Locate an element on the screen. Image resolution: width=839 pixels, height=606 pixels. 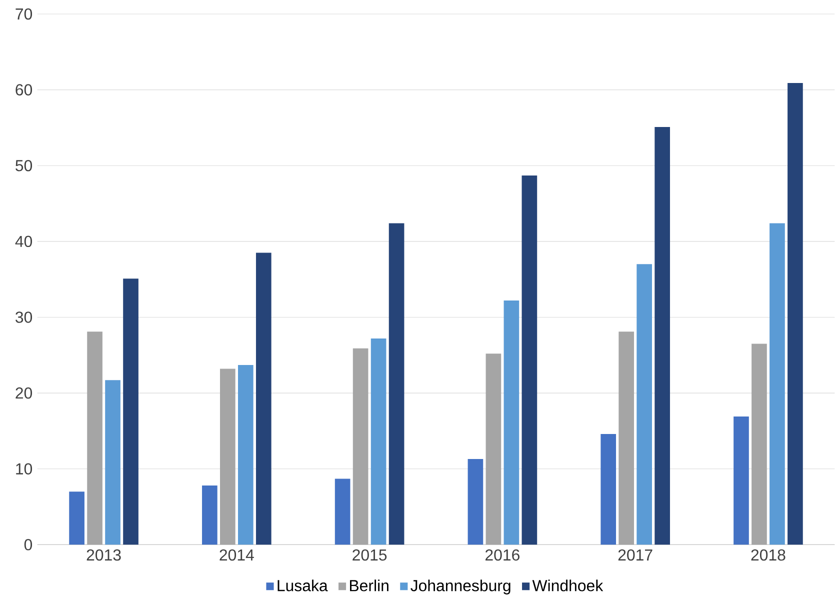
y-tick-label: 50 is located at coordinates (24, 166).